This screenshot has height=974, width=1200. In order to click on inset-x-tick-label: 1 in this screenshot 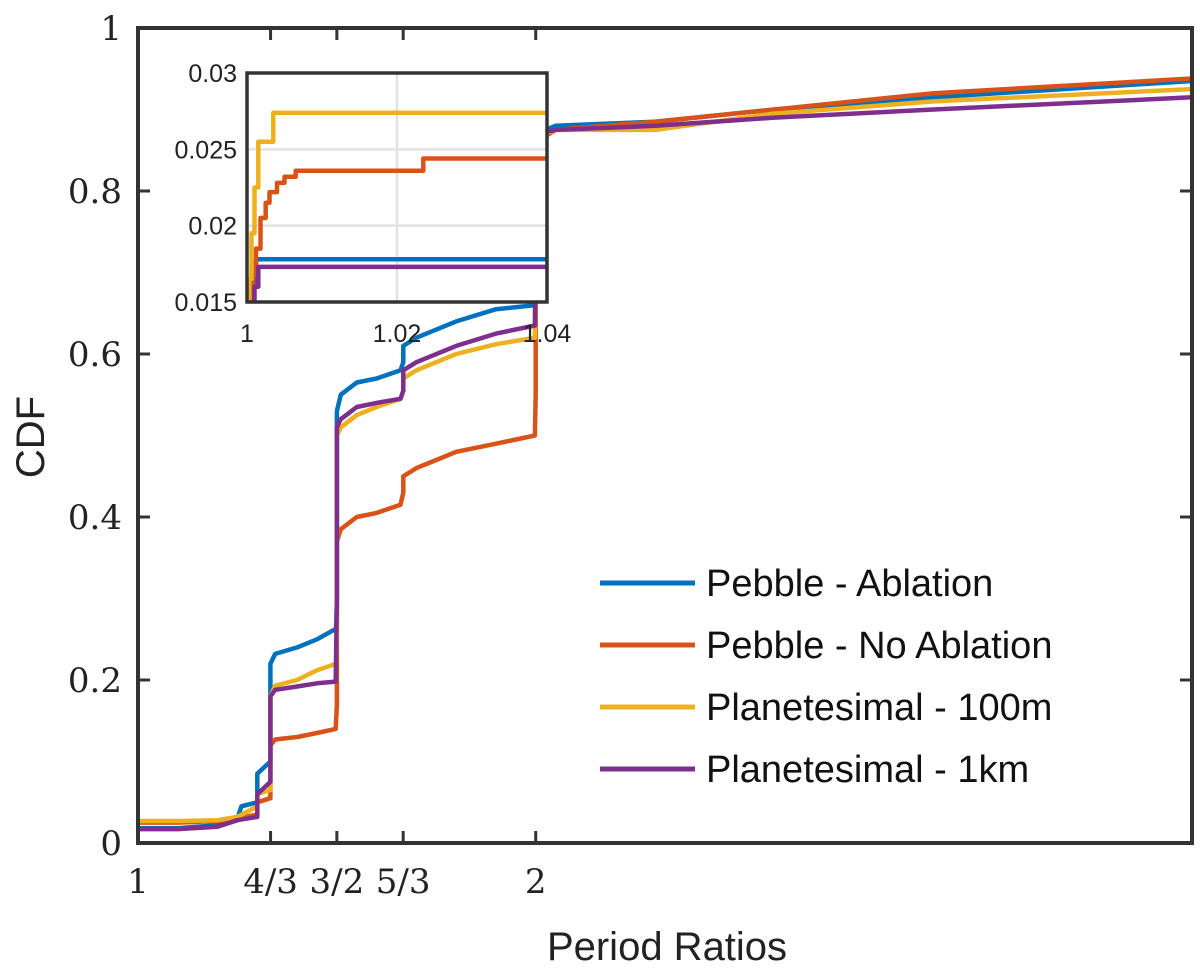, I will do `click(247, 334)`.